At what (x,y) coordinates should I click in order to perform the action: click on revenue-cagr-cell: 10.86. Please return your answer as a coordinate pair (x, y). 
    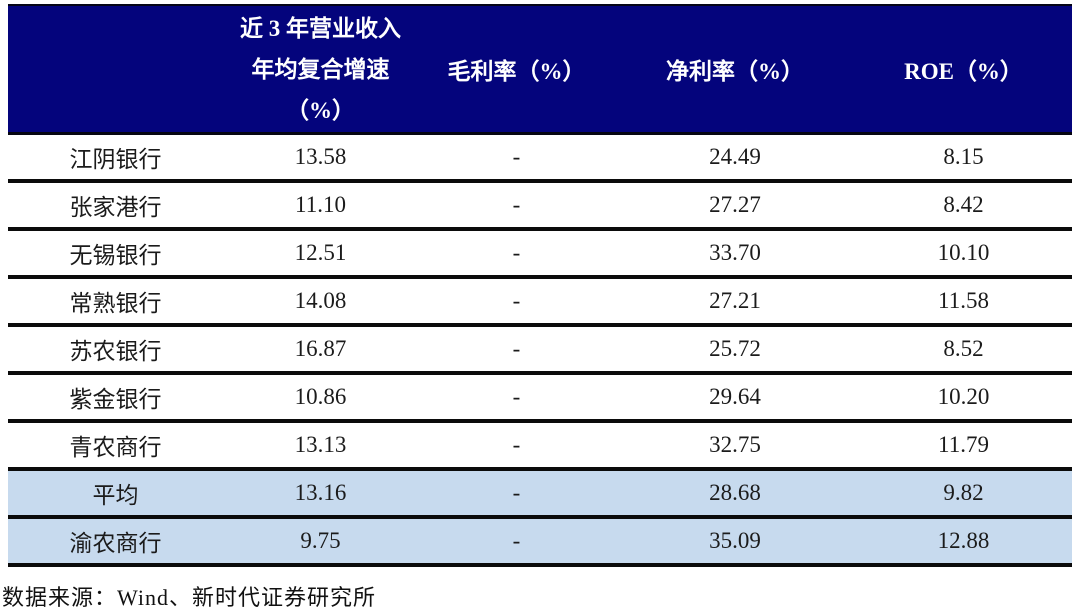
    Looking at the image, I should click on (320, 396).